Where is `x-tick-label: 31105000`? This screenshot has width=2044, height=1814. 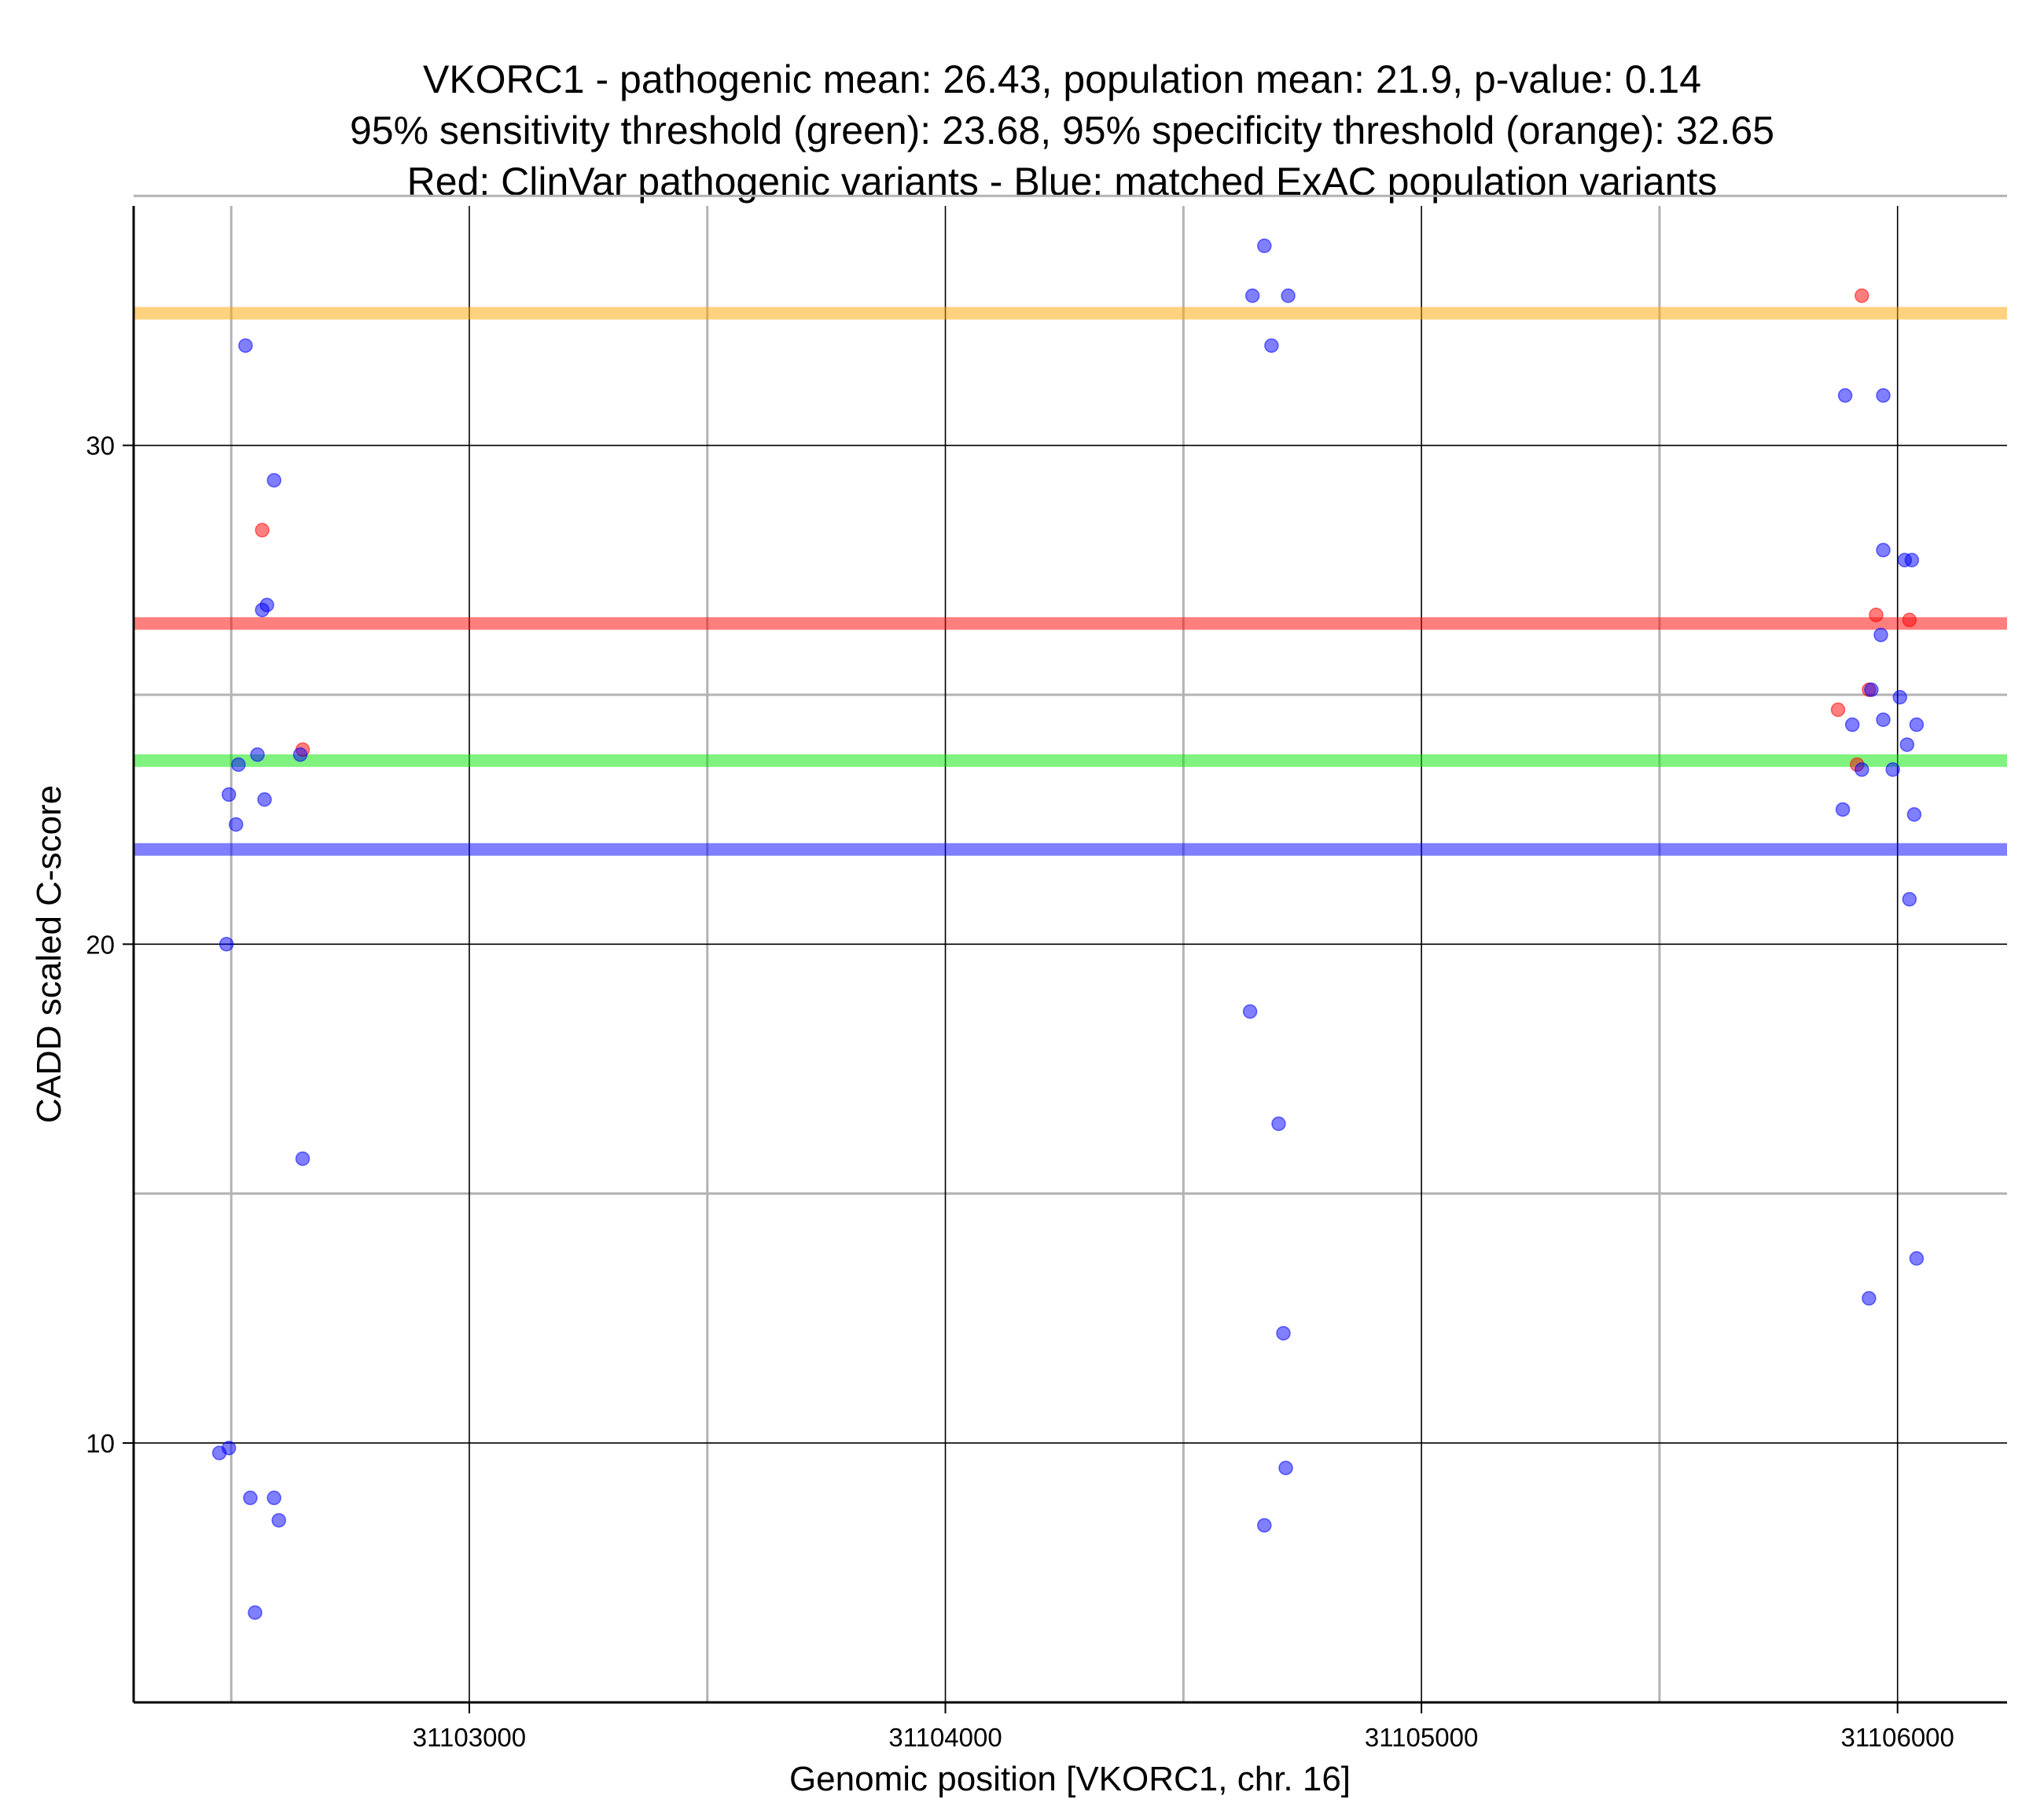
x-tick-label: 31105000 is located at coordinates (1421, 1737).